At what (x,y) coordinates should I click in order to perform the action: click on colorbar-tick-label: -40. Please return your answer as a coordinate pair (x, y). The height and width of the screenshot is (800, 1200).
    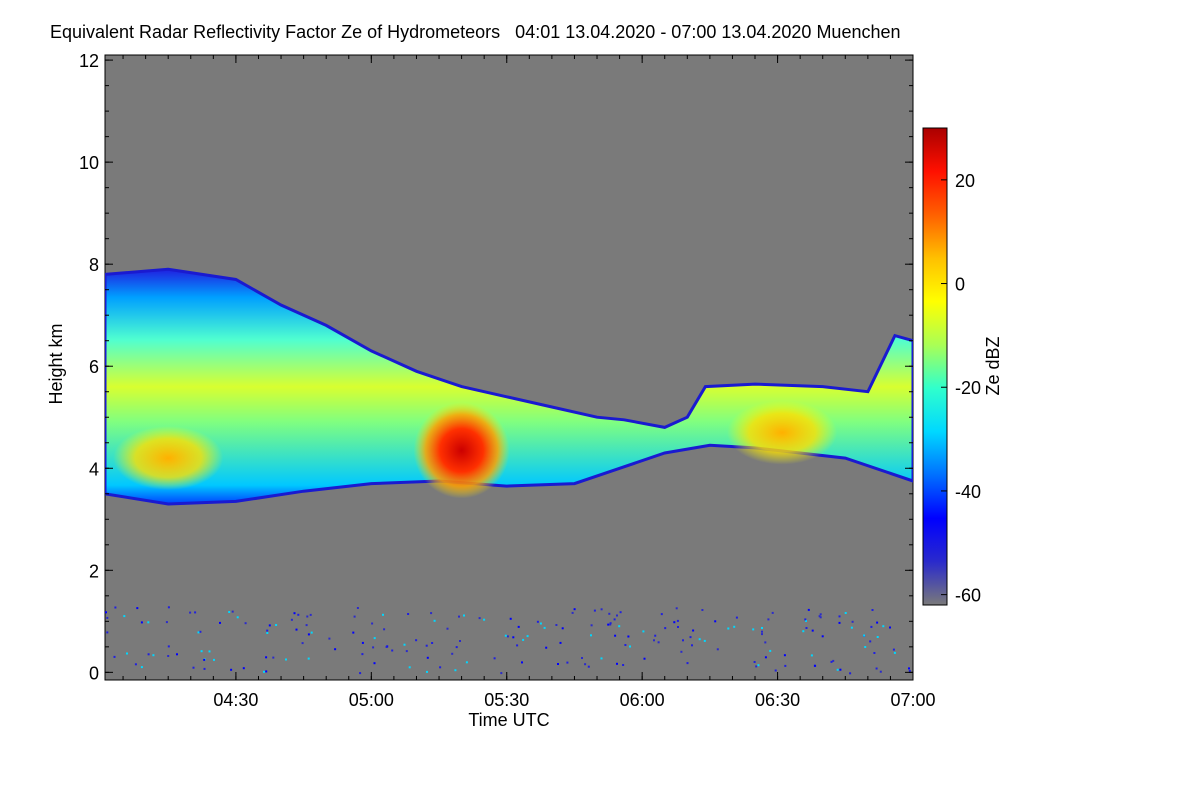
    Looking at the image, I should click on (968, 492).